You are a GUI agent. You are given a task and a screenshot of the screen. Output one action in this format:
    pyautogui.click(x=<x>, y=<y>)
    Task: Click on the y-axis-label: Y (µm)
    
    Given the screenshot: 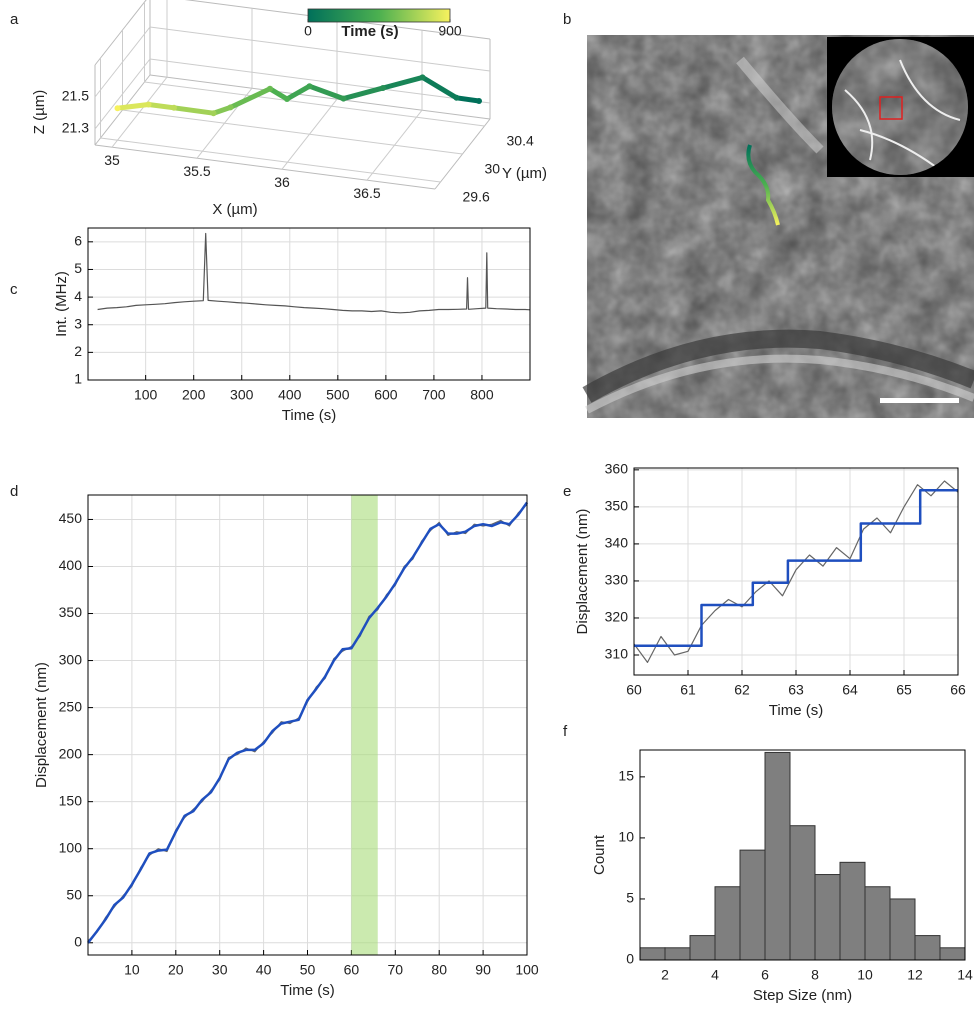 What is the action you would take?
    pyautogui.click(x=524, y=173)
    